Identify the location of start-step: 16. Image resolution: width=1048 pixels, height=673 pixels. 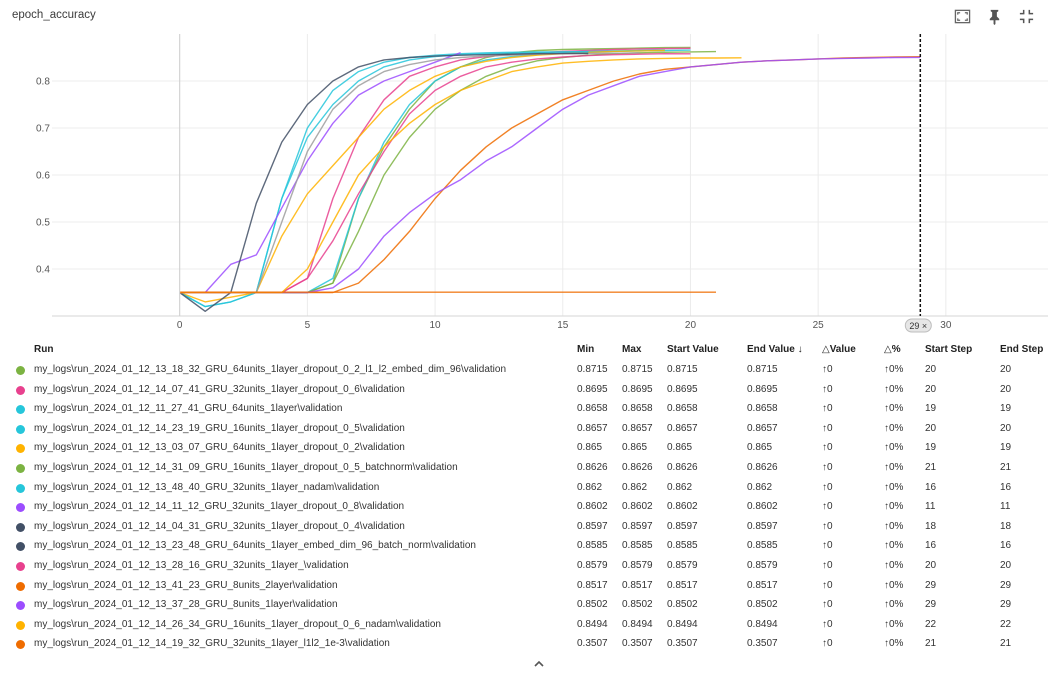
(931, 487).